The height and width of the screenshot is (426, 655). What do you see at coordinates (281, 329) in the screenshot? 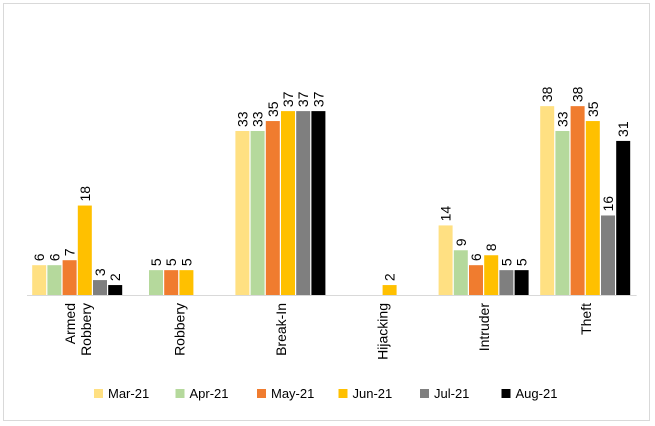
I see `category-tick-label: Break-In` at bounding box center [281, 329].